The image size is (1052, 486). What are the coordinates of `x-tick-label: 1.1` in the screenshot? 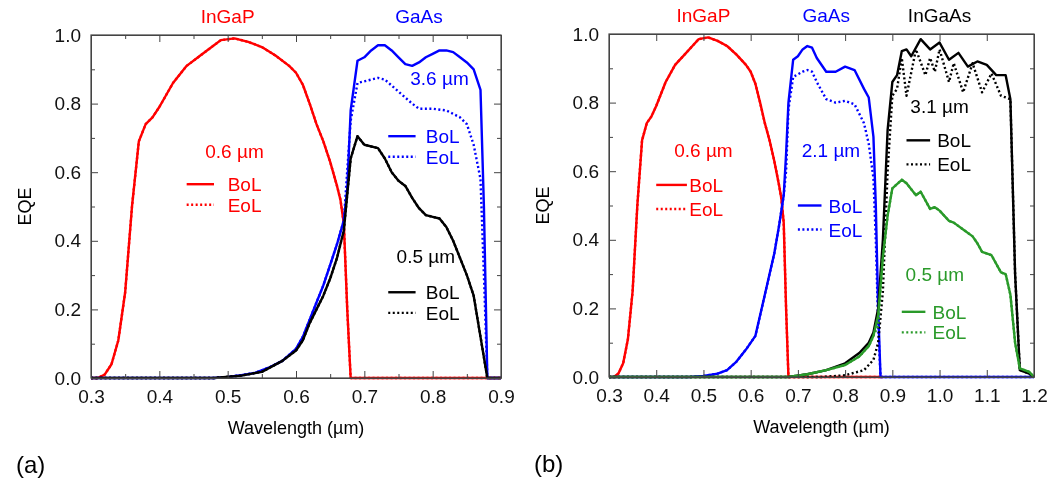 It's located at (987, 396).